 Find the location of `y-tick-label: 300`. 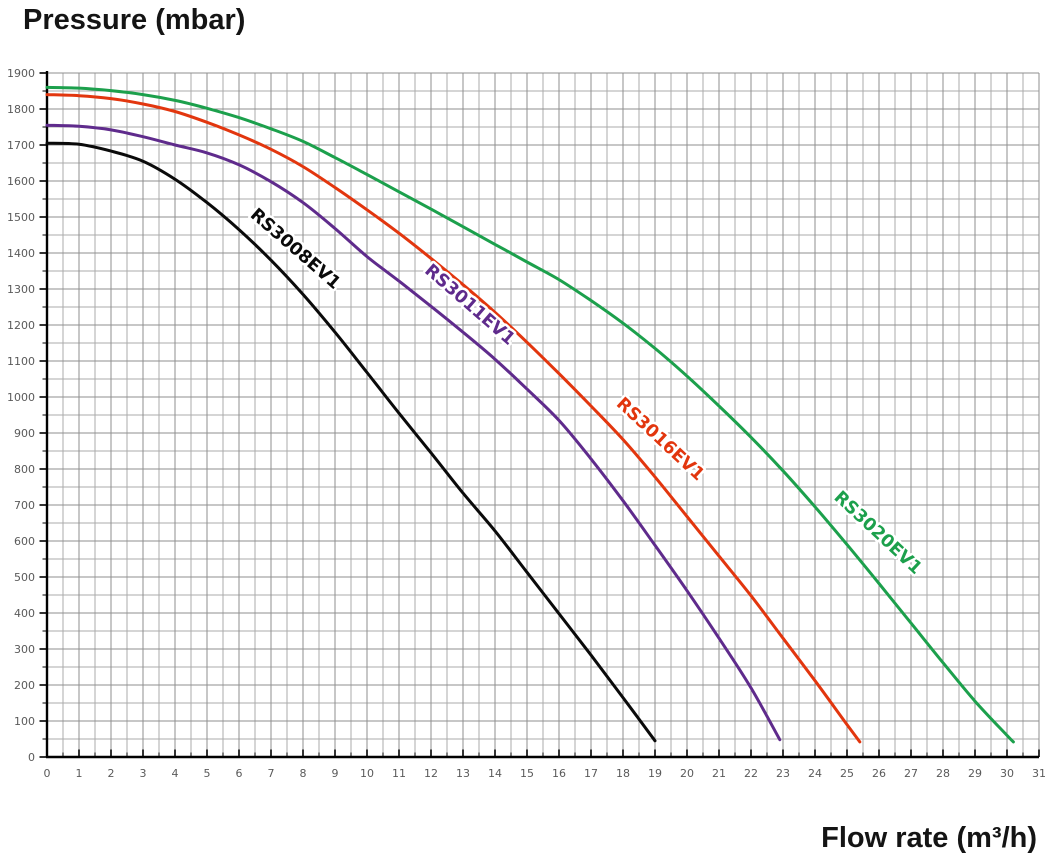

y-tick-label: 300 is located at coordinates (24, 649).